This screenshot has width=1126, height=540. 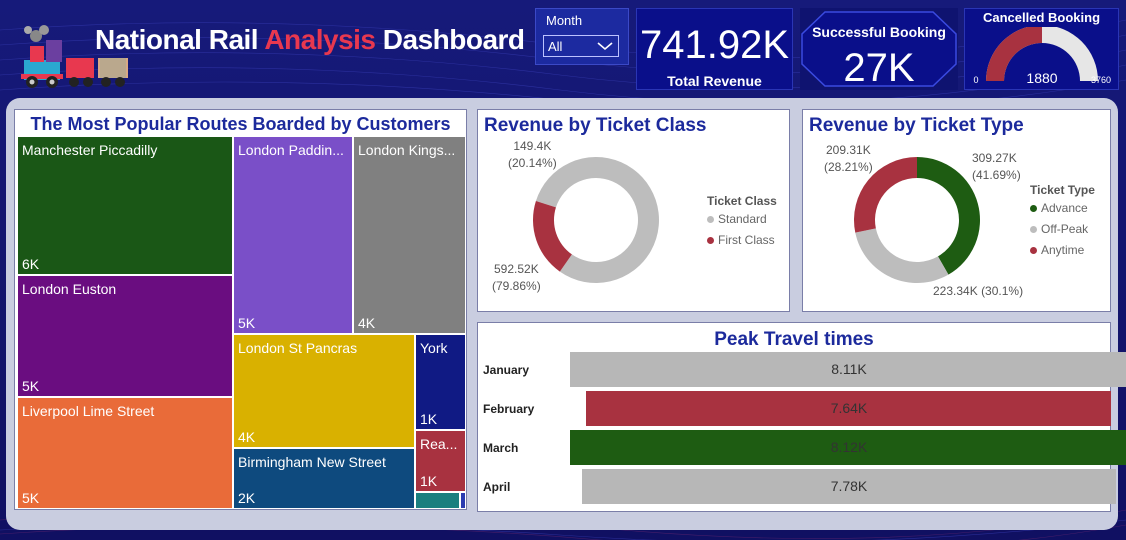 I want to click on legend-anytime: Anytime, so click(x=1057, y=250).